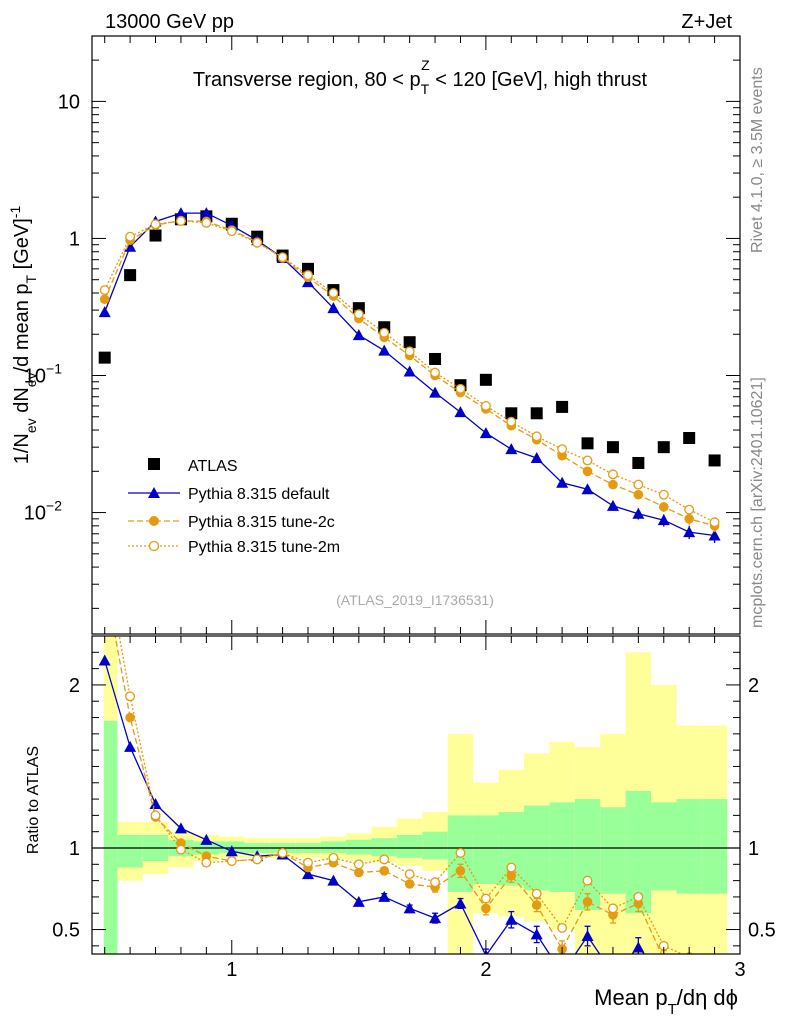  I want to click on main-ytick-label: 1, so click(74, 239).